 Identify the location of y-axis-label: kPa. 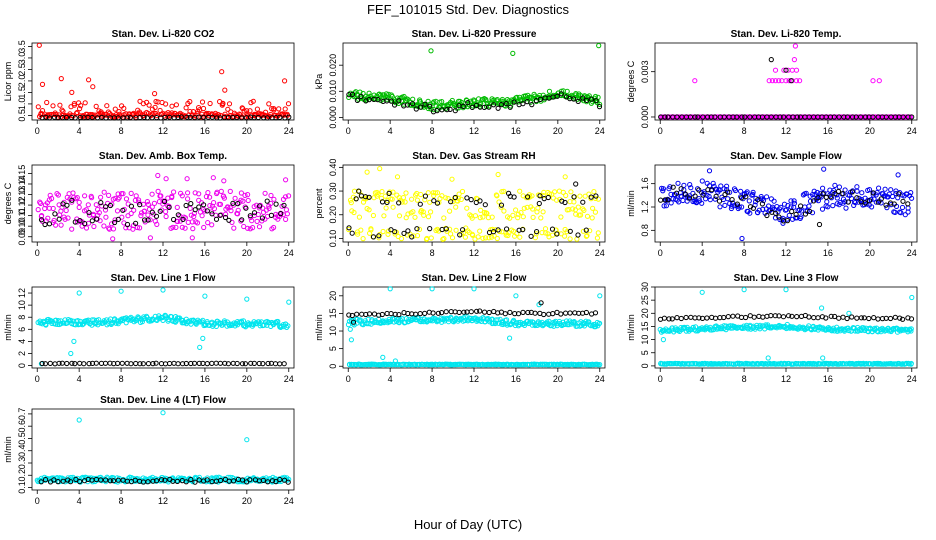
(319, 82).